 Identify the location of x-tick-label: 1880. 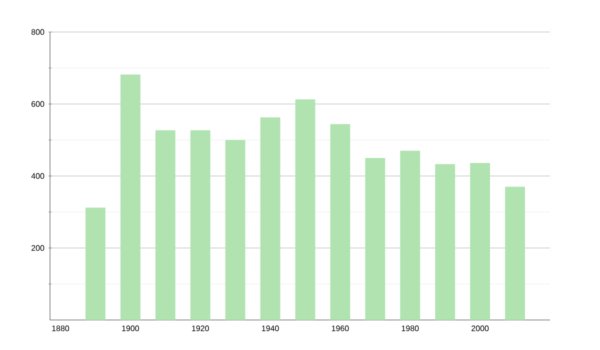
(61, 329).